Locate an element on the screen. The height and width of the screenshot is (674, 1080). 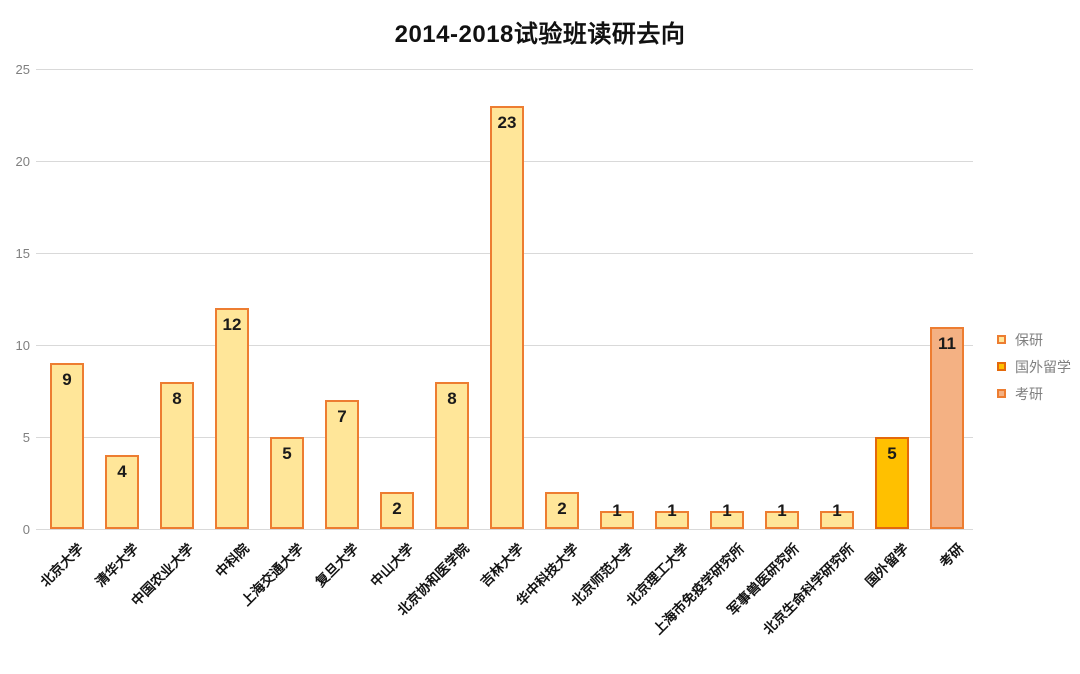
bar: 23 is located at coordinates (507, 317).